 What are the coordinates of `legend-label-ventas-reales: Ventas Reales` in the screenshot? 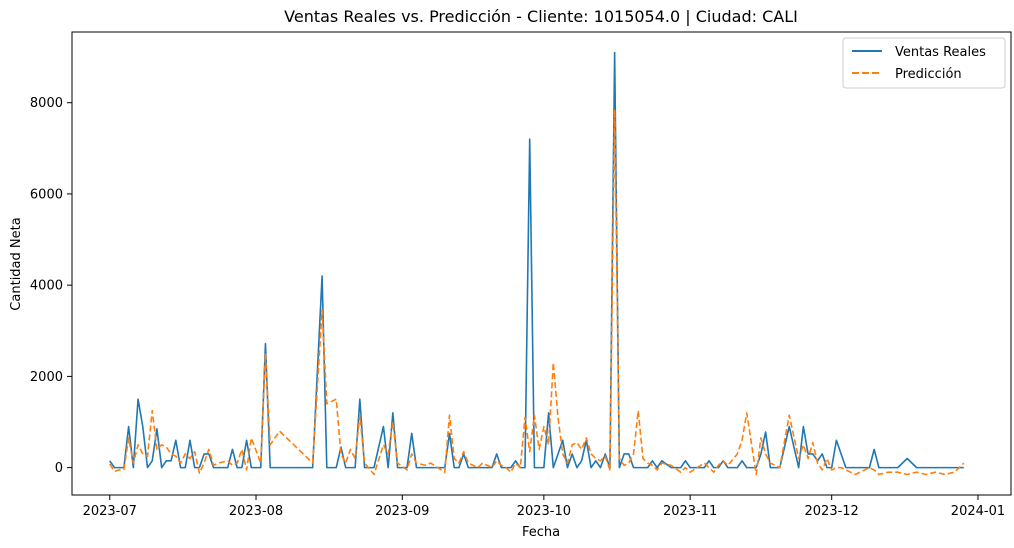 It's located at (940, 52).